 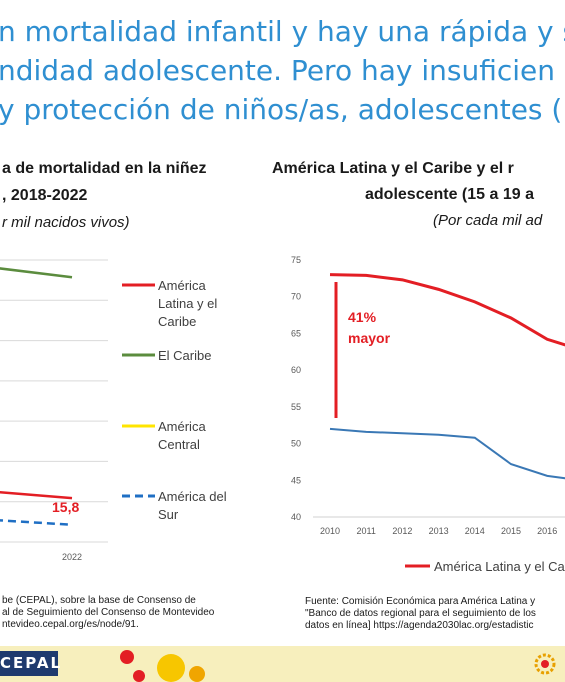 I want to click on footer-band, so click(x=282, y=664).